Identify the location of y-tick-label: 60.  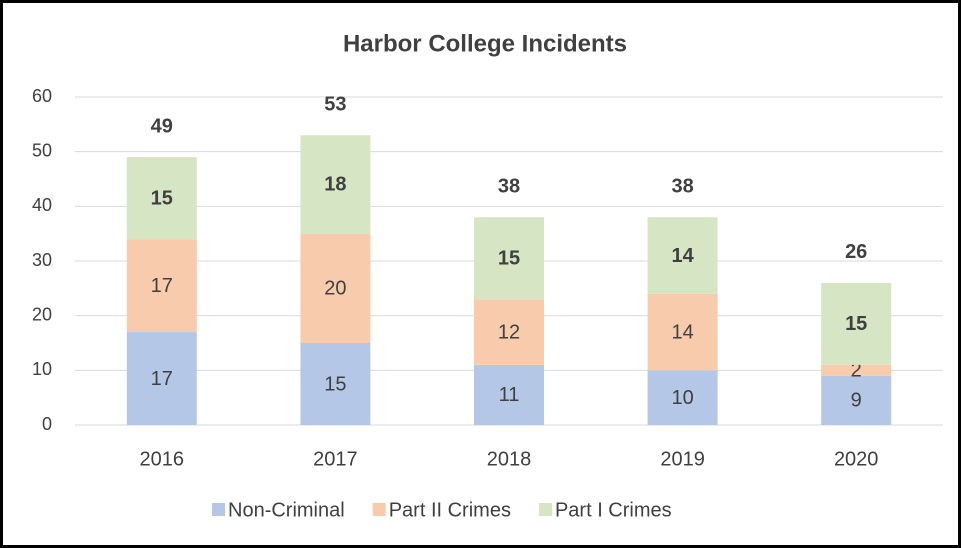
(42, 96).